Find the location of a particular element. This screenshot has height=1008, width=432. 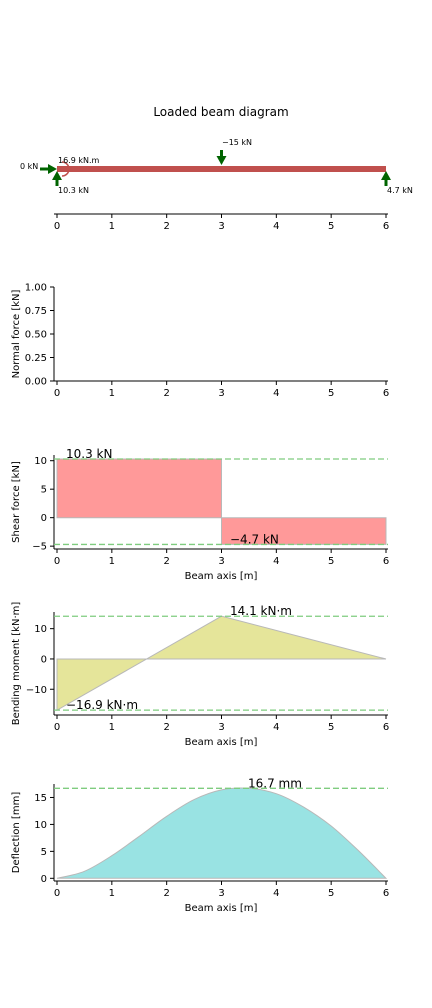

shear-x-tick-label: 3 is located at coordinates (221, 561).